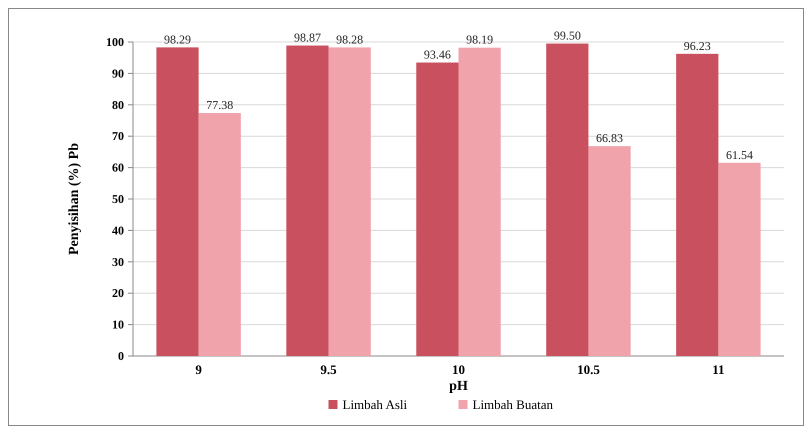  What do you see at coordinates (739, 155) in the screenshot?
I see `data-label: 61.54` at bounding box center [739, 155].